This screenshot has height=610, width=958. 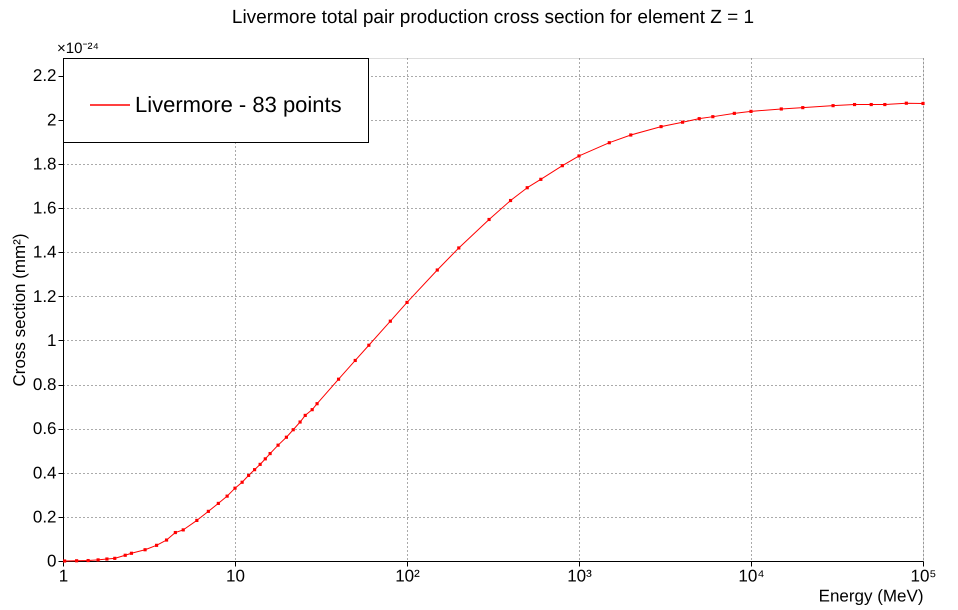 I want to click on y-tick-label: 1.8, so click(x=44, y=164).